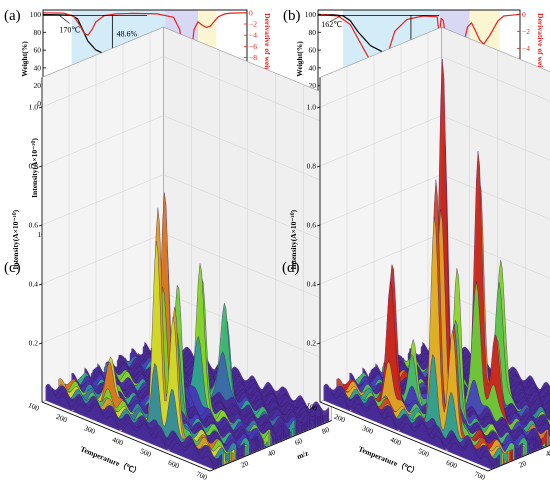  I want to click on y-tick-label: 0, so click(39, 103).